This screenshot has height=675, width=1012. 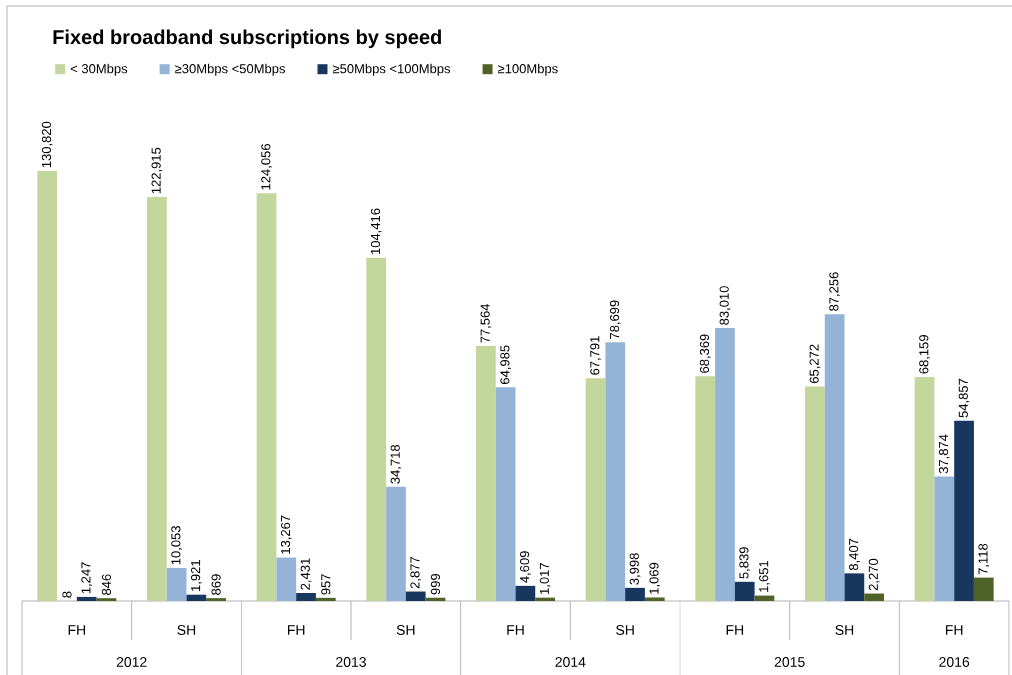 What do you see at coordinates (286, 534) in the screenshot?
I see `data-label: 13,267` at bounding box center [286, 534].